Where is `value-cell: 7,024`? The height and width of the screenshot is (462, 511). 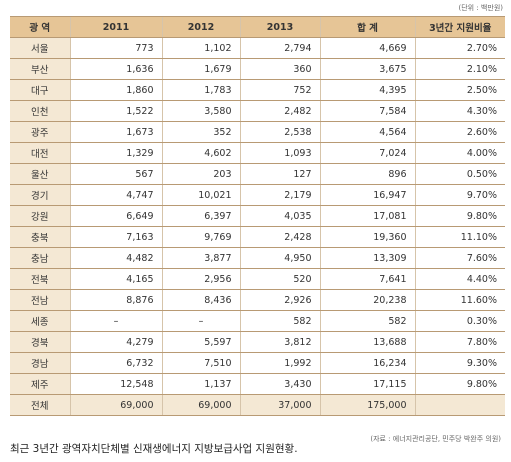
value-cell: 7,024 is located at coordinates (367, 153).